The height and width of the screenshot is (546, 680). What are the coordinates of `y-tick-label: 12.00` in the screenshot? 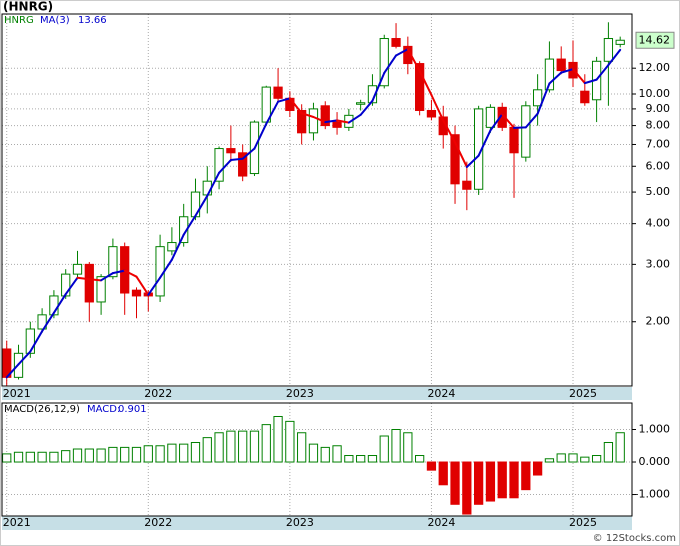 It's located at (655, 67).